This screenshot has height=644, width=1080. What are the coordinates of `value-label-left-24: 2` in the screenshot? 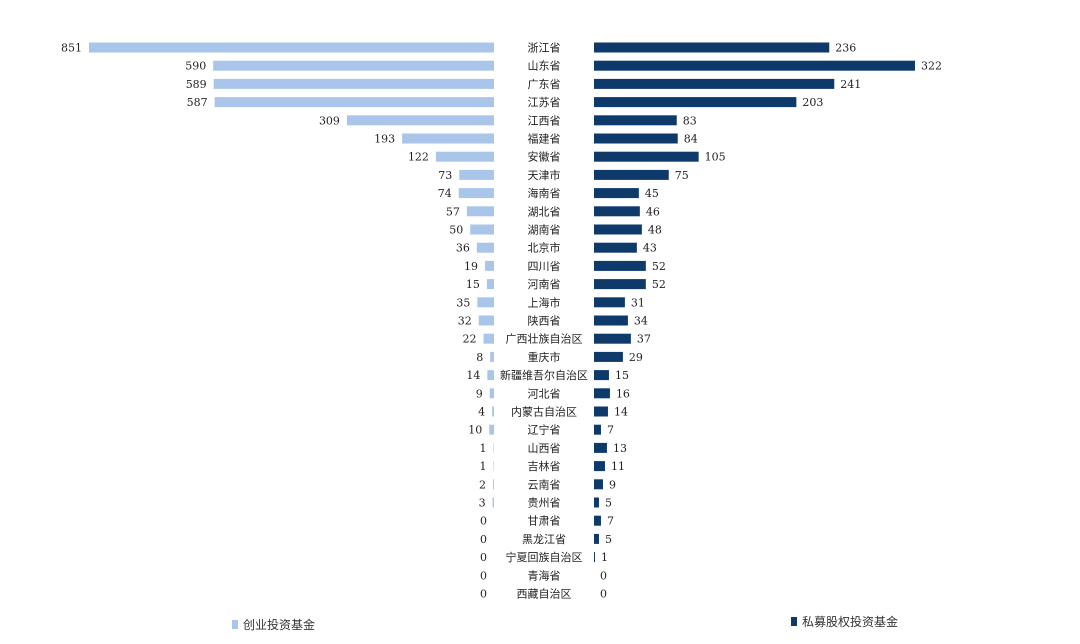 It's located at (482, 484).